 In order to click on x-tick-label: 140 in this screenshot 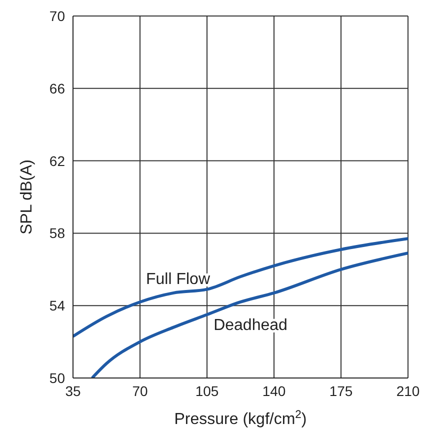, I will do `click(274, 390)`.